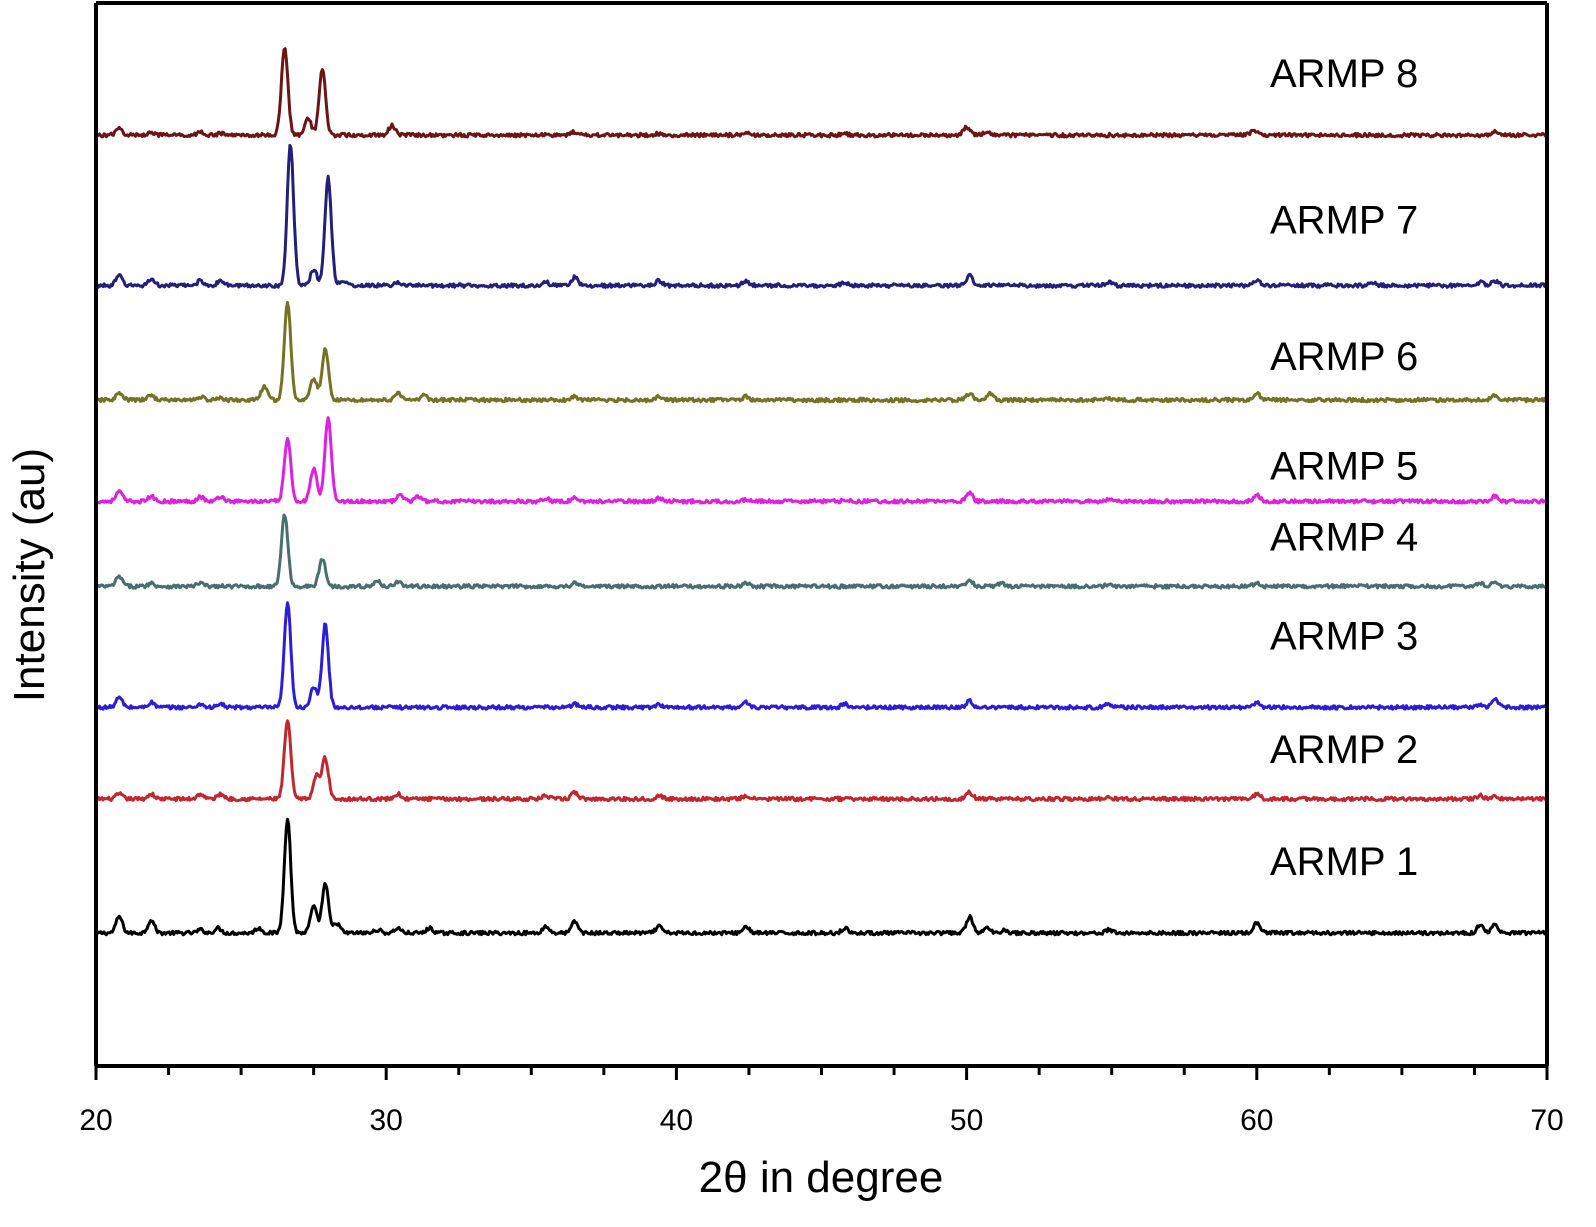 The image size is (1596, 1227). Describe the element at coordinates (1344, 357) in the screenshot. I see `series-label-armp-6: ARMP 6` at that location.